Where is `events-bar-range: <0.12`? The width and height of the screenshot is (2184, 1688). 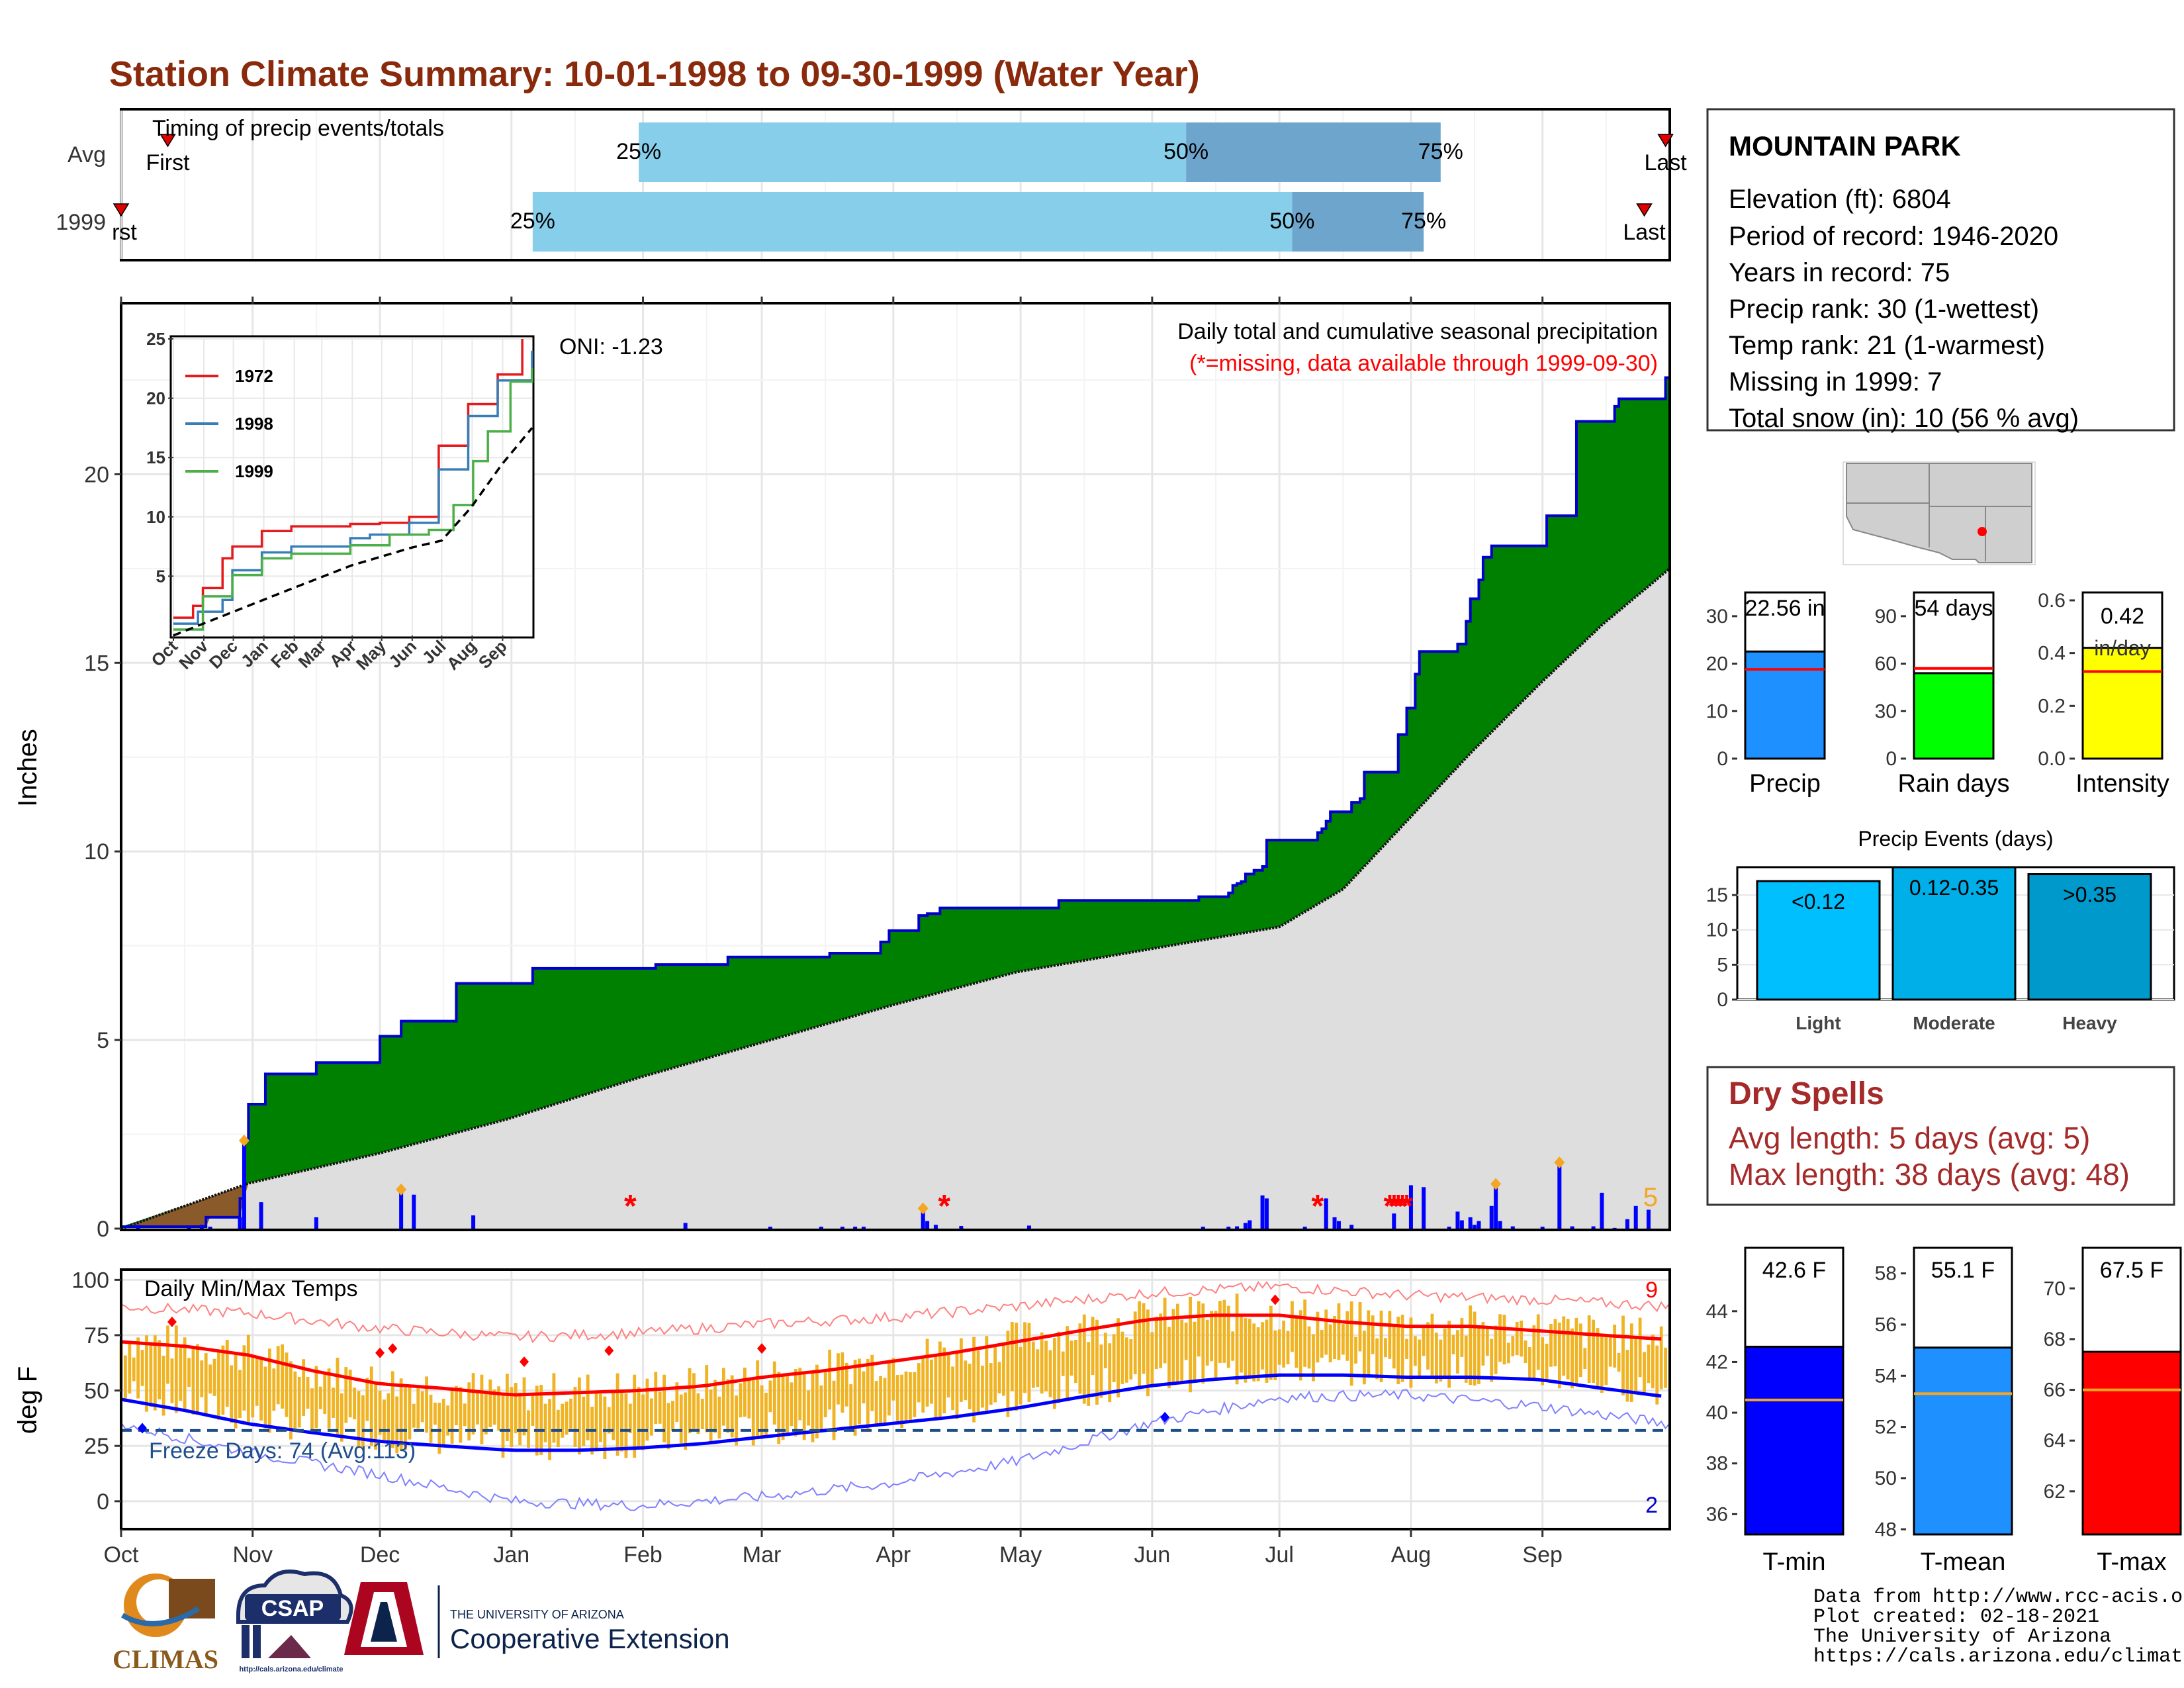
events-bar-range: <0.12 is located at coordinates (1818, 902).